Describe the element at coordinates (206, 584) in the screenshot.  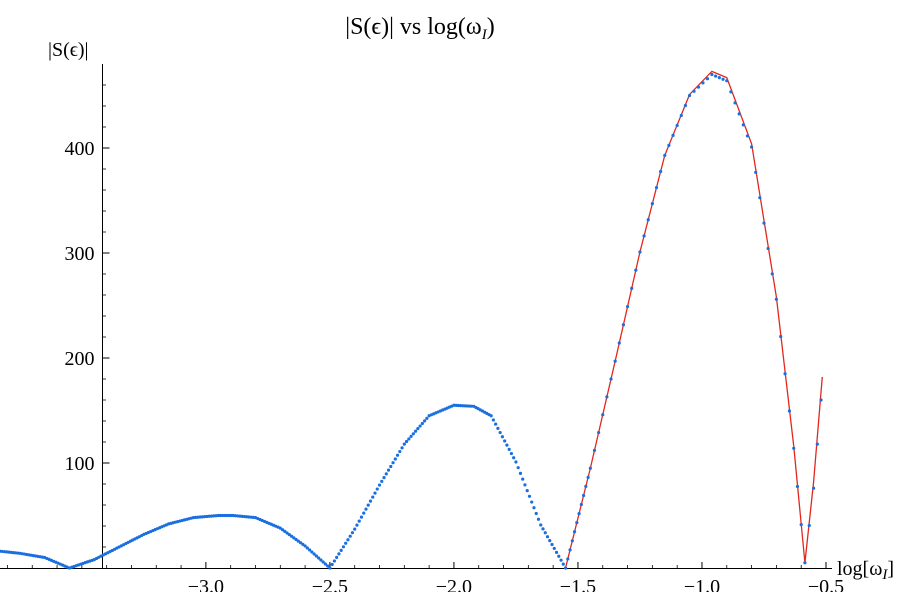
I see `x-tick-label: −3.0` at that location.